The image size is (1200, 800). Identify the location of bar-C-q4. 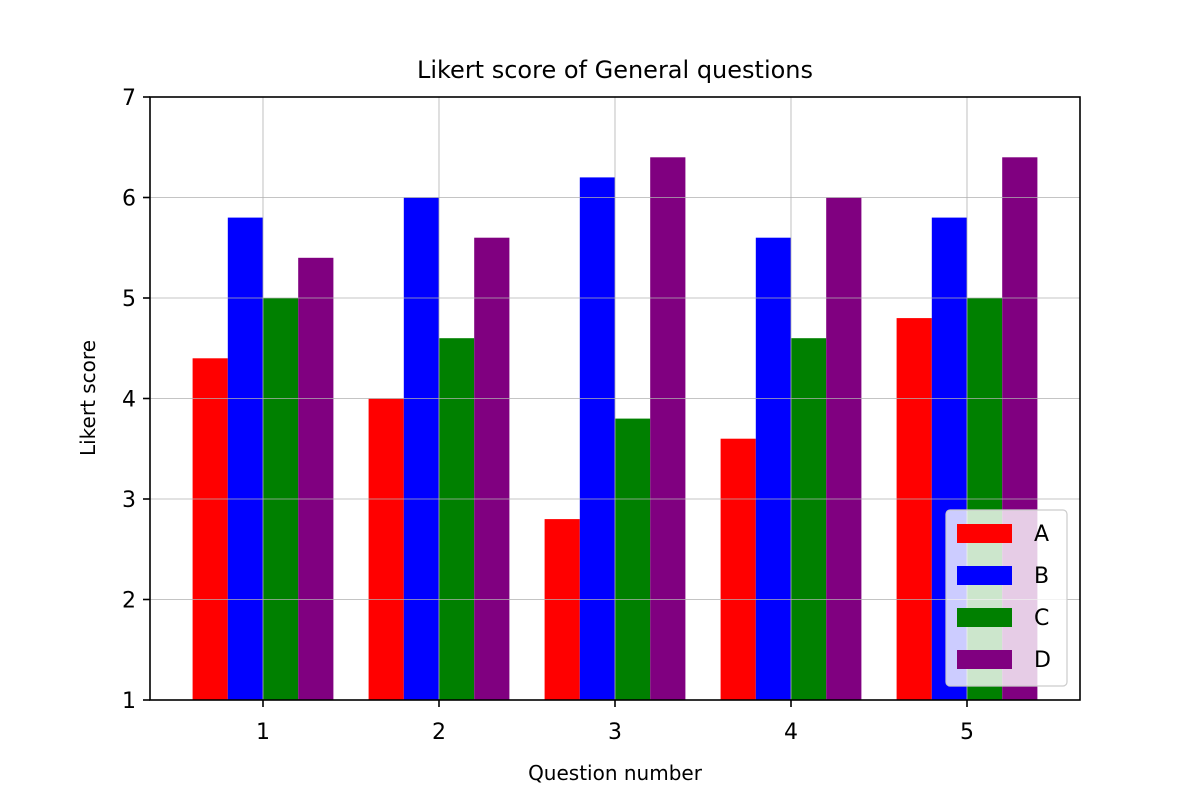
(809, 519).